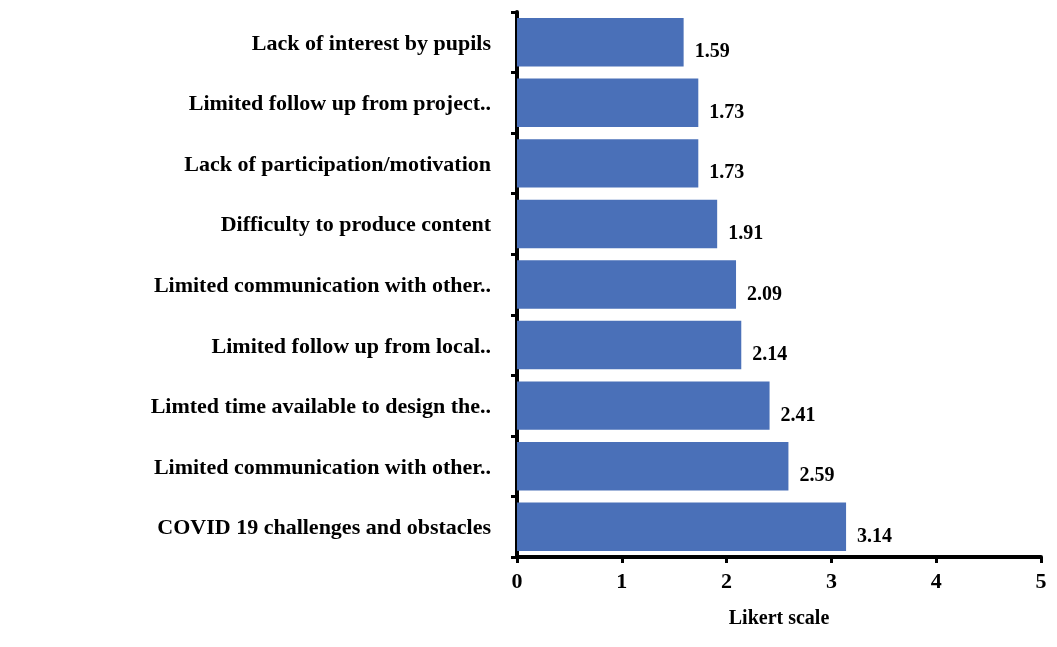 This screenshot has height=647, width=1057. What do you see at coordinates (351, 345) in the screenshot?
I see `y-tick-label: Limited follow up from local..` at bounding box center [351, 345].